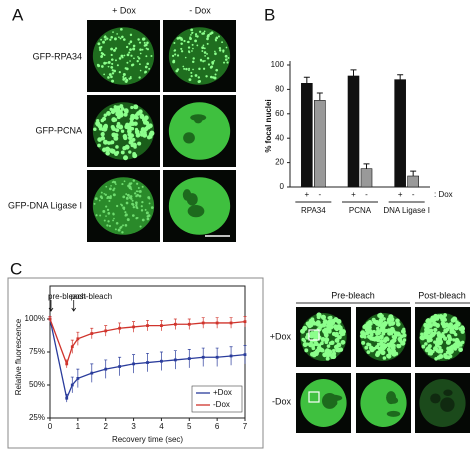  I want to click on annotation: : Dox, so click(443, 194).